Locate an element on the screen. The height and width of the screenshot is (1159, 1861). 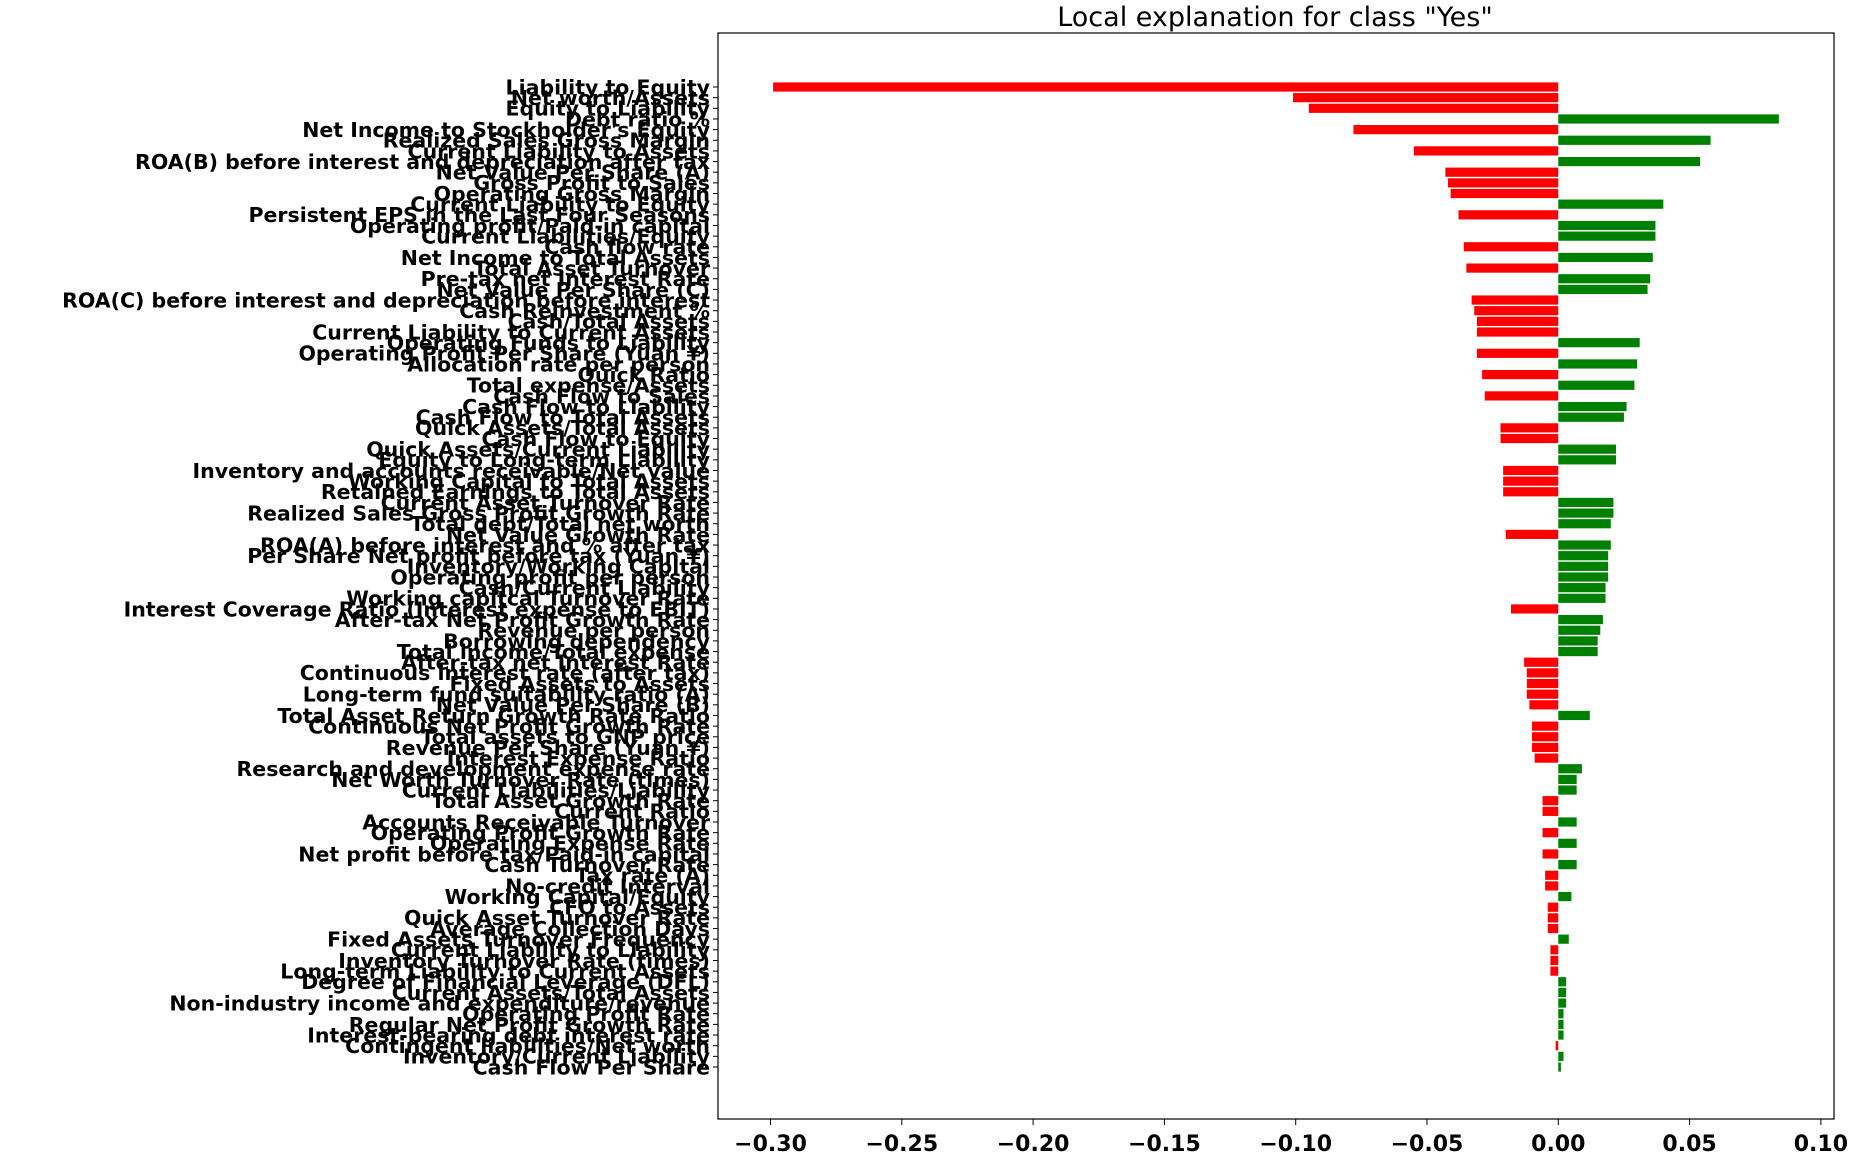
y-tick-label: Average Collection Days is located at coordinates (570, 929).